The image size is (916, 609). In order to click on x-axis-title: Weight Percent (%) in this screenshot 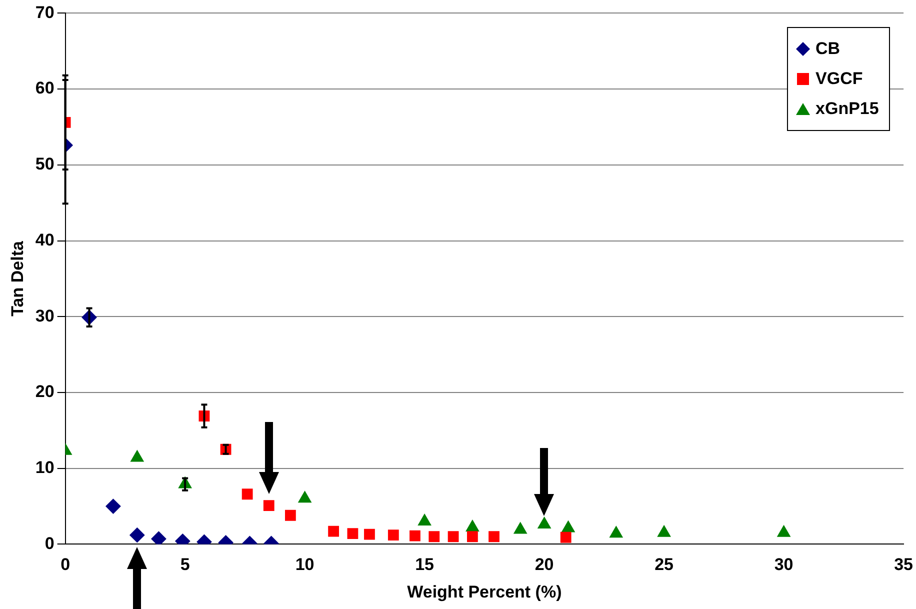, I will do `click(484, 592)`.